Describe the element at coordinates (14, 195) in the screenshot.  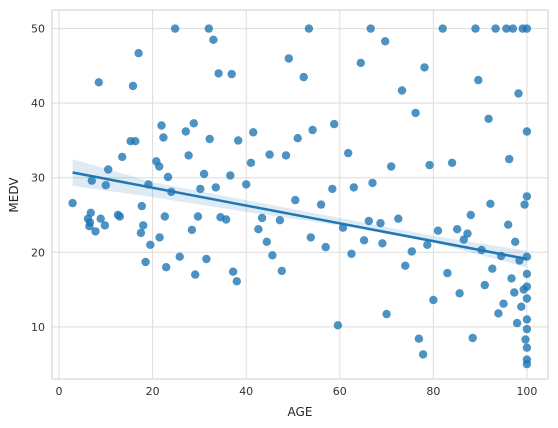
I see `y-axis-label: MEDV` at that location.